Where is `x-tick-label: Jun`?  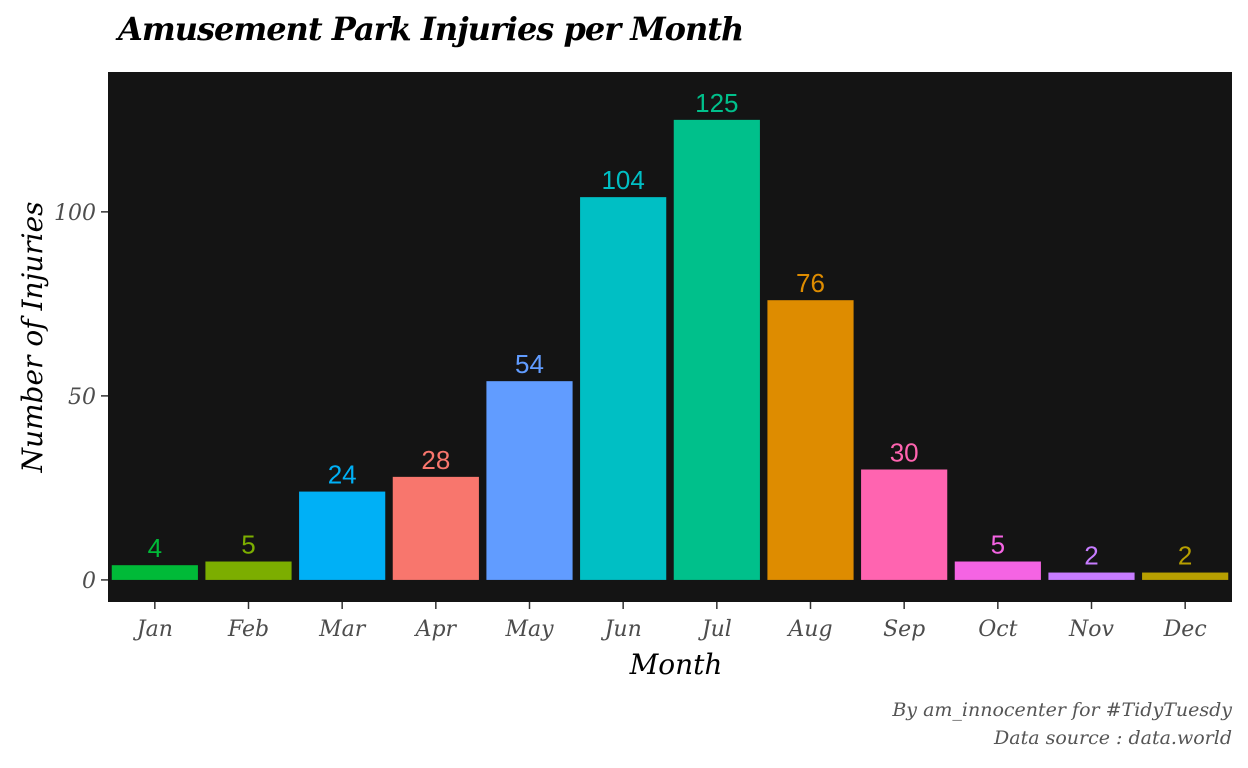
x-tick-label: Jun is located at coordinates (621, 629).